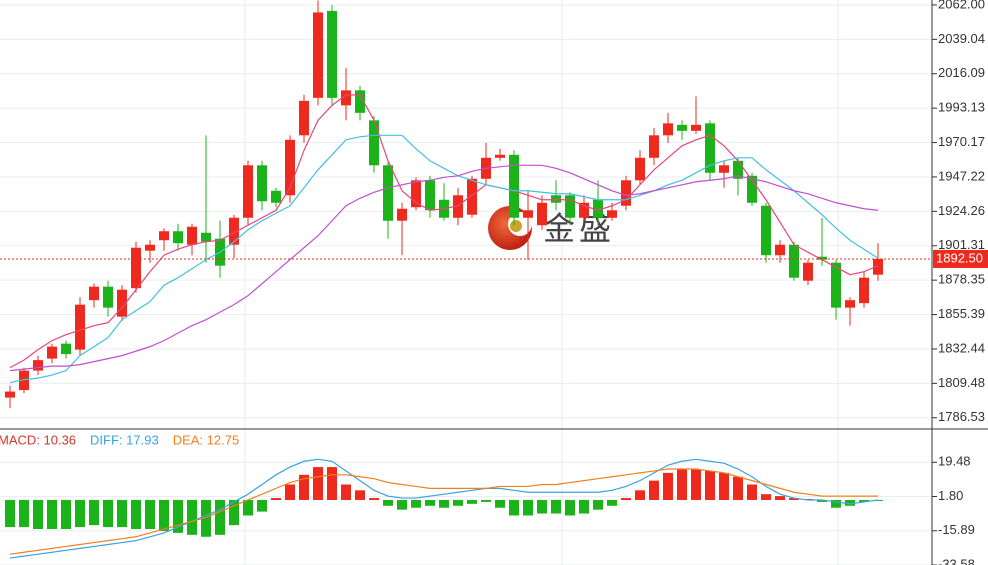 This screenshot has width=988, height=565. What do you see at coordinates (961, 382) in the screenshot?
I see `y-tick-label: 1809.48` at bounding box center [961, 382].